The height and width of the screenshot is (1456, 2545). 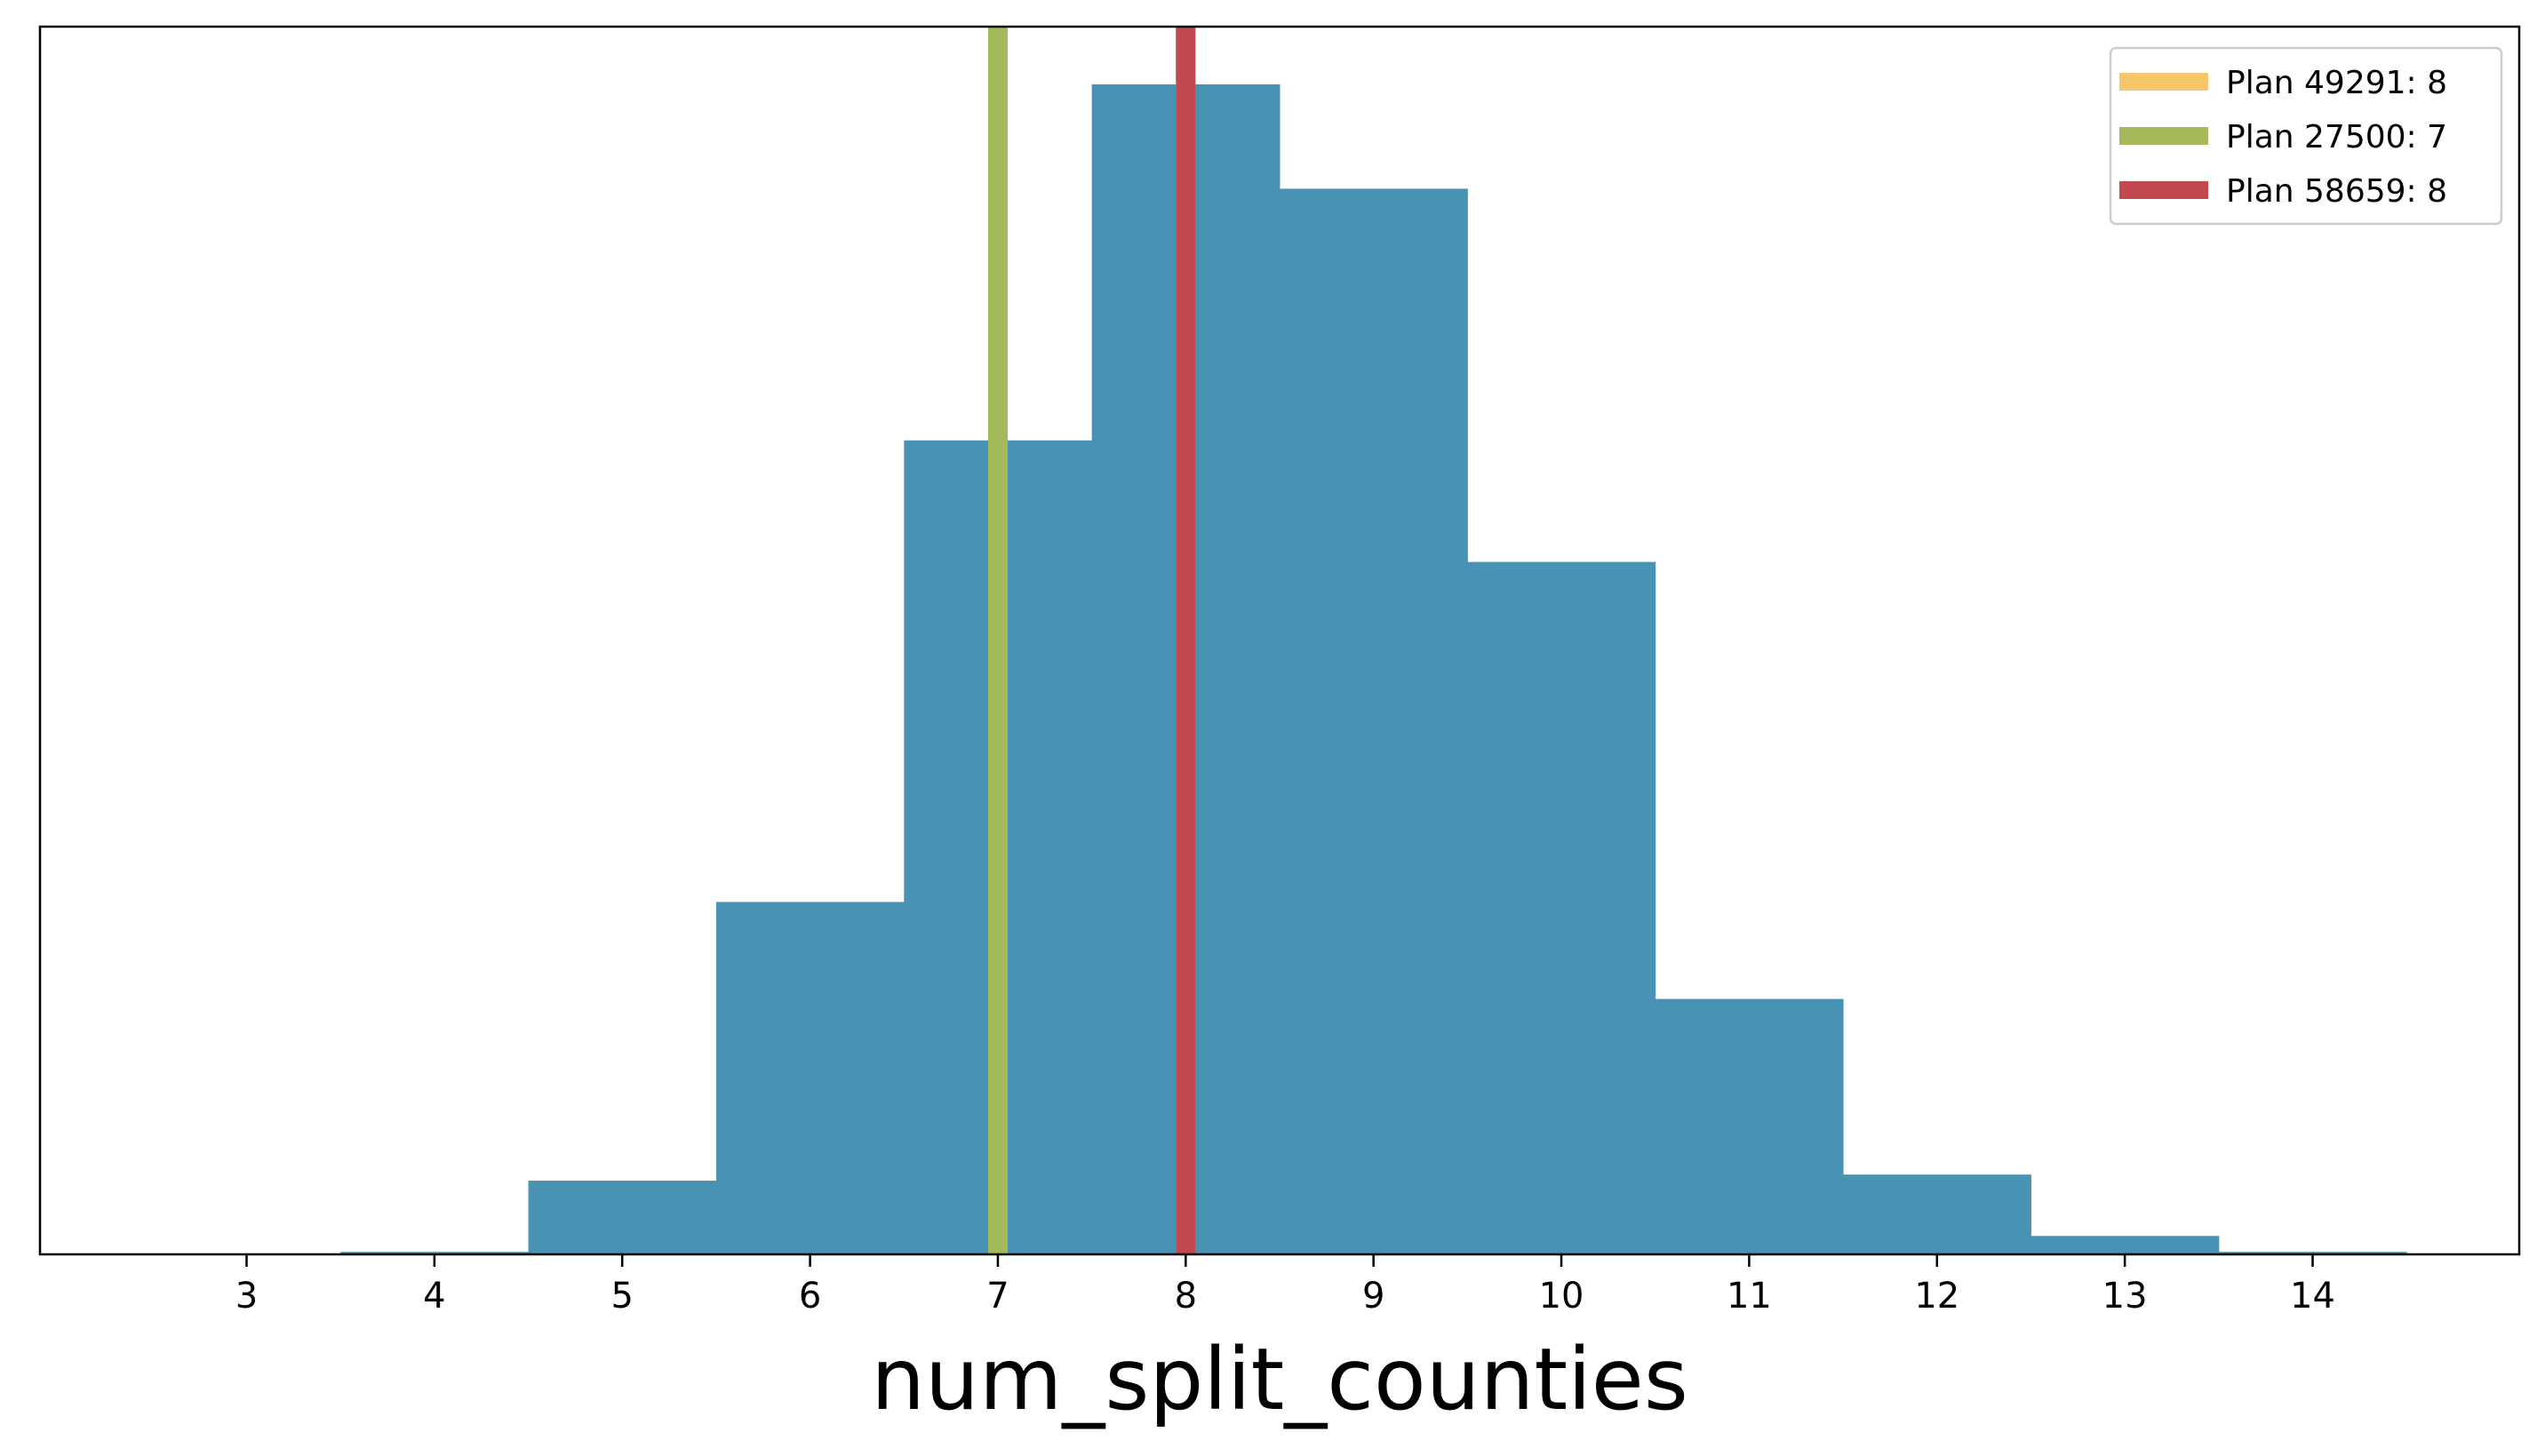 I want to click on x-tick-label: 14, so click(x=2312, y=1296).